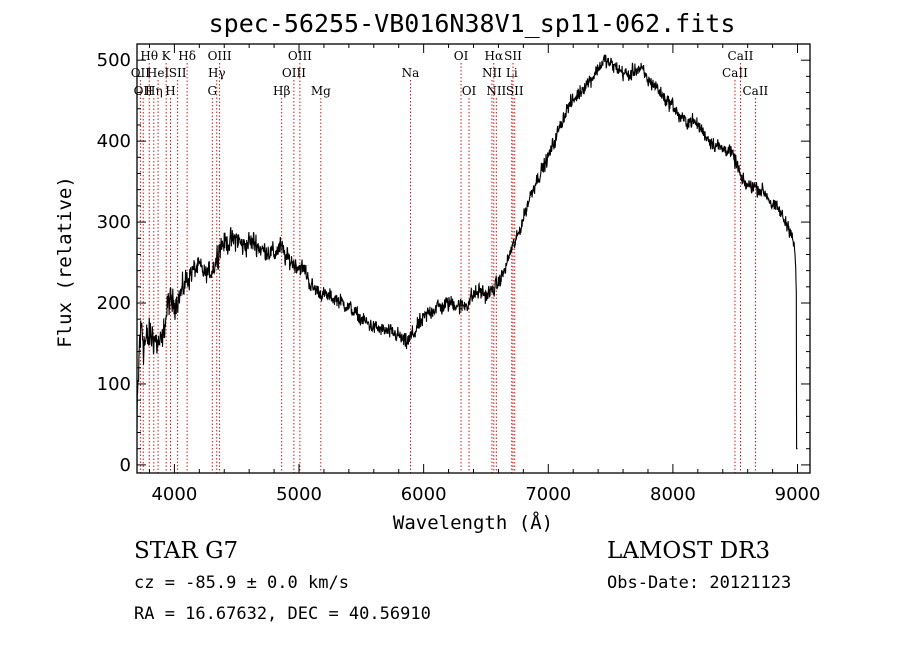  What do you see at coordinates (299, 494) in the screenshot?
I see `x-tick-label: 5000` at bounding box center [299, 494].